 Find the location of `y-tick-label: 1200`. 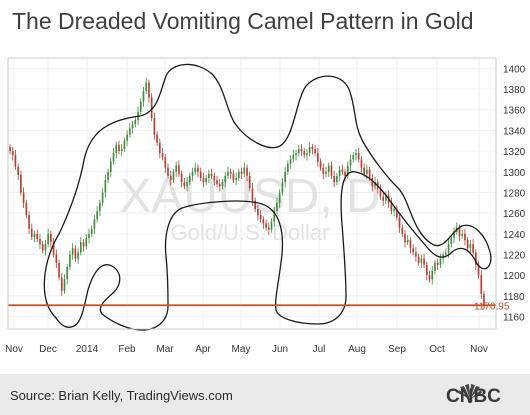

y-tick-label: 1200 is located at coordinates (514, 276).